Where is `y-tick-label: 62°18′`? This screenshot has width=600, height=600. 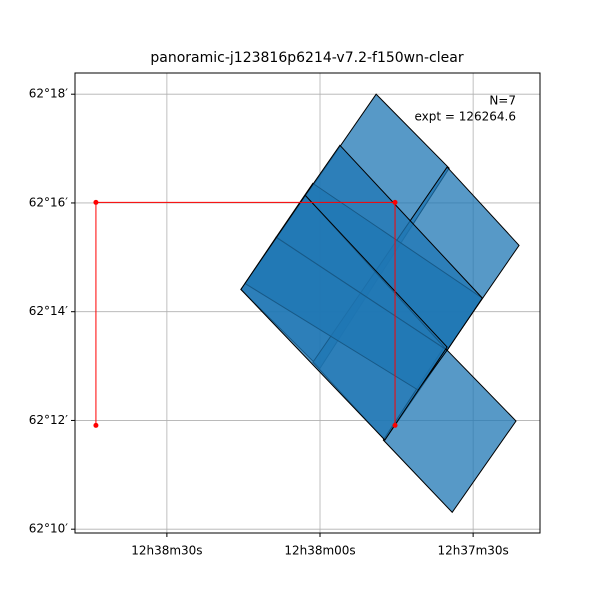 y-tick-label: 62°18′ is located at coordinates (49, 94).